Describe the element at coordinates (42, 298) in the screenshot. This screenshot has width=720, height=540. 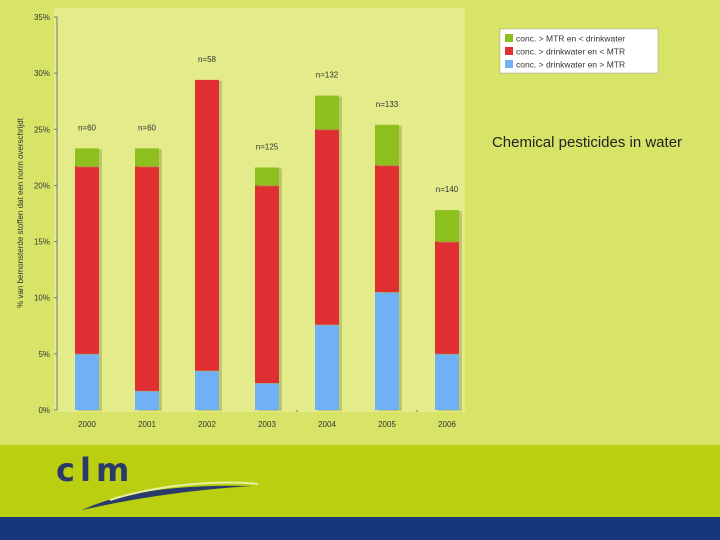
I see `y-tick-label: 10%` at that location.